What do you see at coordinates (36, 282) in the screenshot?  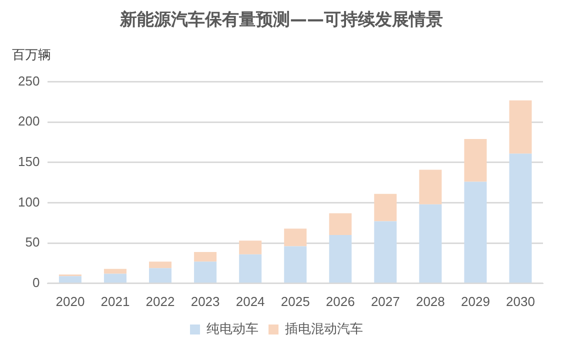 I see `y-tick-label: 0` at bounding box center [36, 282].